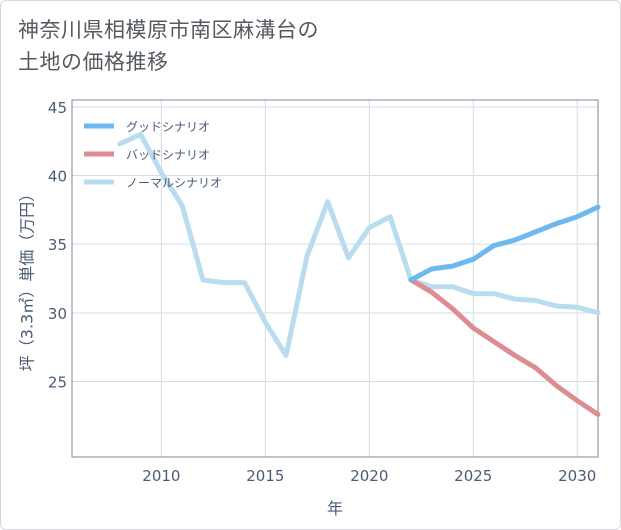 This screenshot has height=530, width=621. Describe the element at coordinates (174, 183) in the screenshot. I see `legend-label-normal: ノーマルシナリオ` at that location.